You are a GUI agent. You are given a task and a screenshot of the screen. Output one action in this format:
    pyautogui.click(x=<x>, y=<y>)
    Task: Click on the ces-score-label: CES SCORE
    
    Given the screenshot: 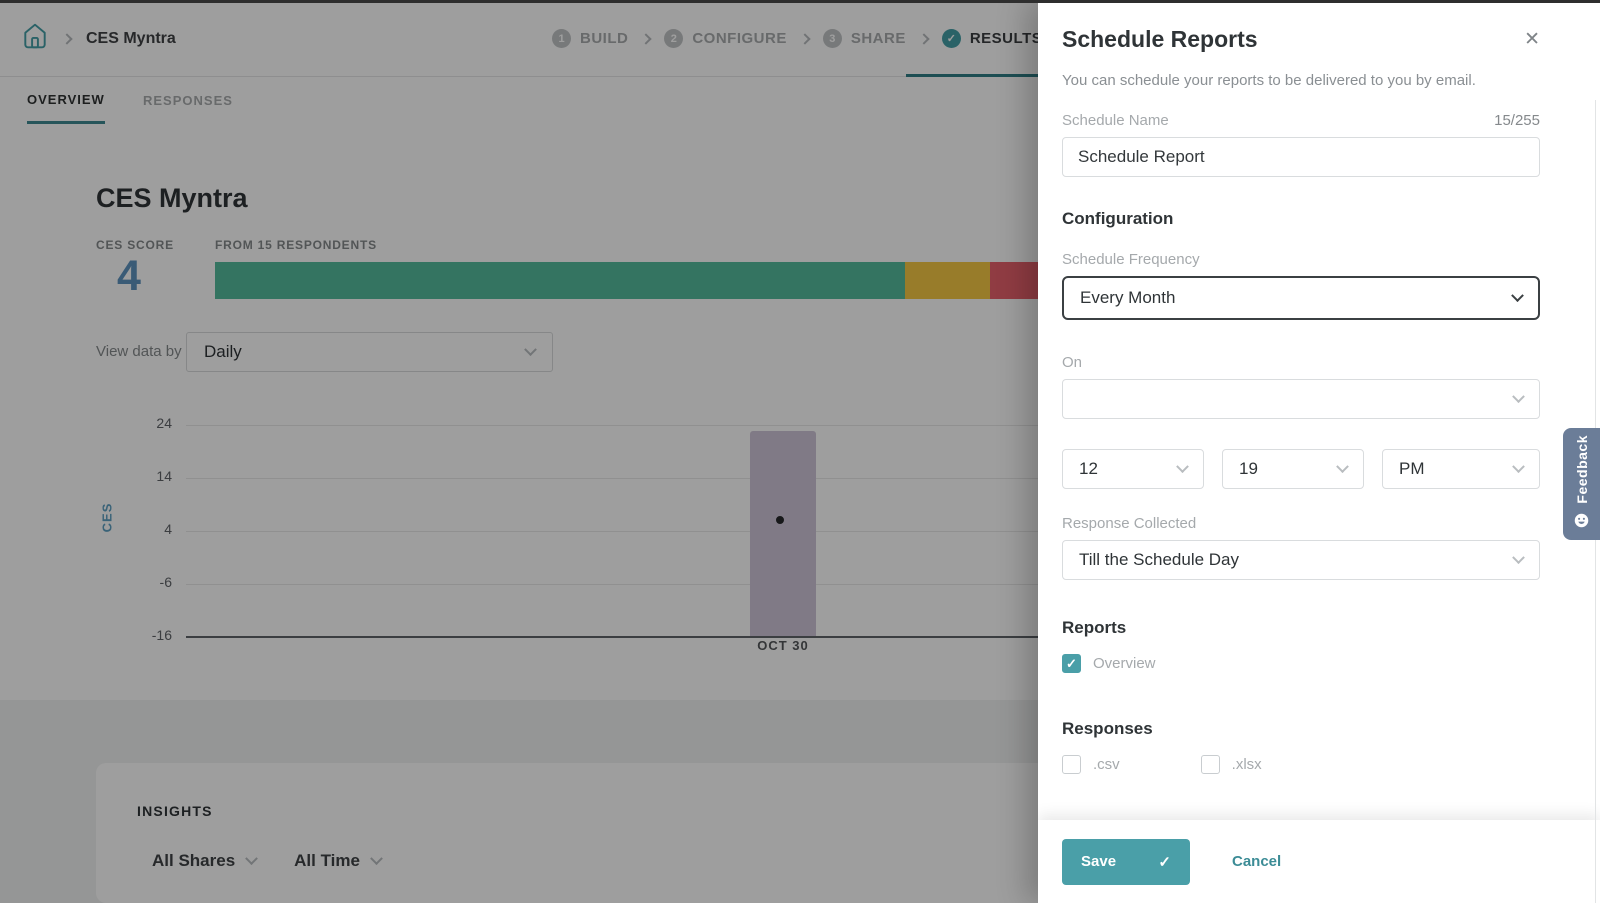 What is the action you would take?
    pyautogui.click(x=135, y=245)
    